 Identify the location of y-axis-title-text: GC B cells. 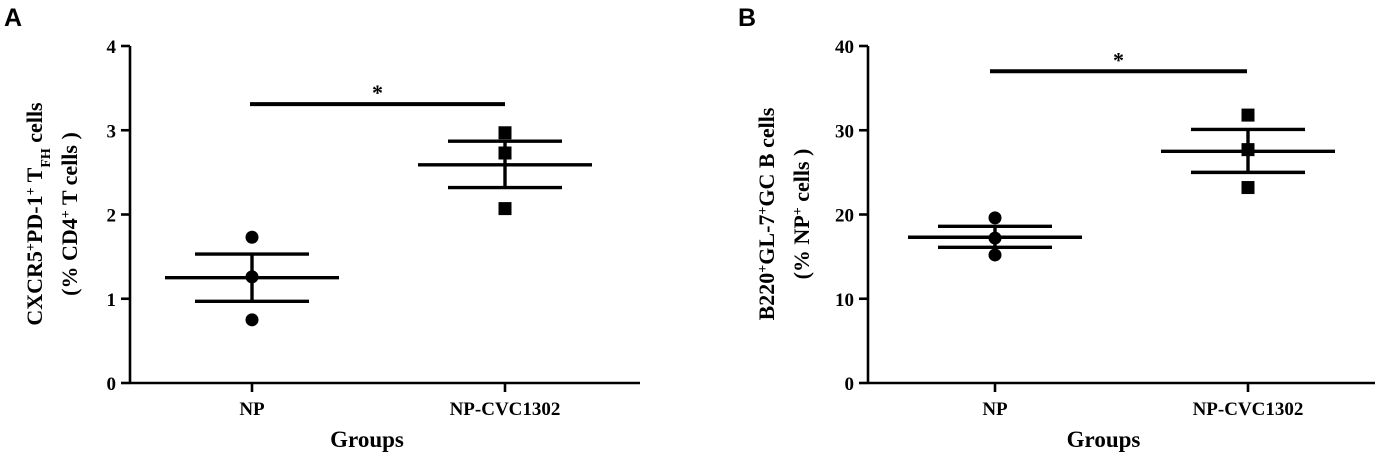
(766, 156).